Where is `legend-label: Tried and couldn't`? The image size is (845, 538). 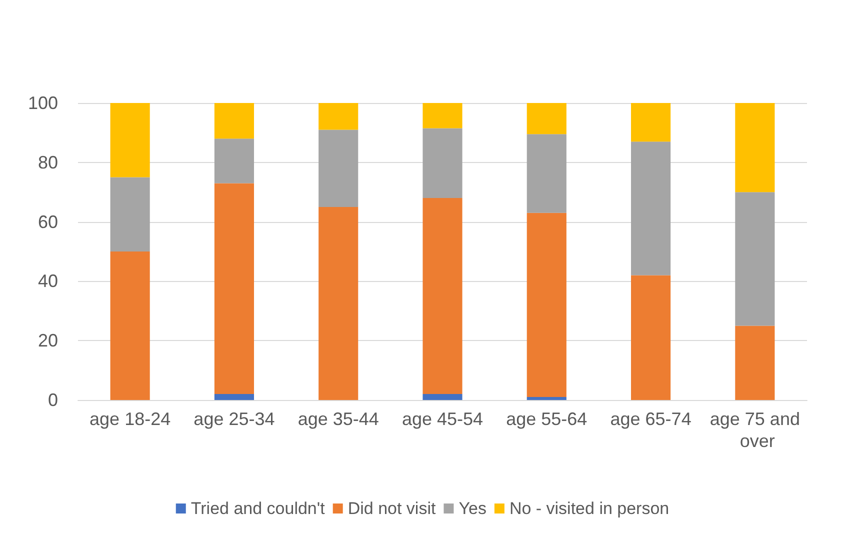 legend-label: Tried and couldn't is located at coordinates (258, 508).